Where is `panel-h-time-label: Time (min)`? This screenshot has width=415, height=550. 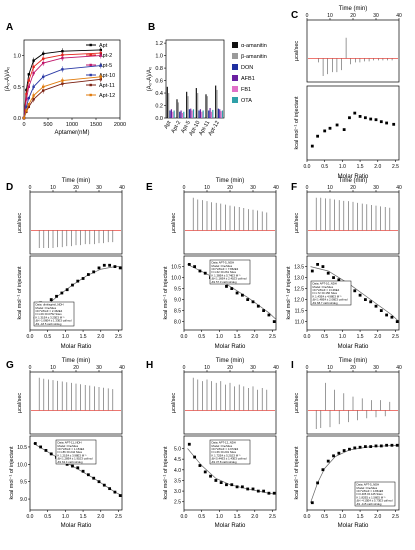
panel-h-time-label: Time (min) is located at coordinates (230, 361).